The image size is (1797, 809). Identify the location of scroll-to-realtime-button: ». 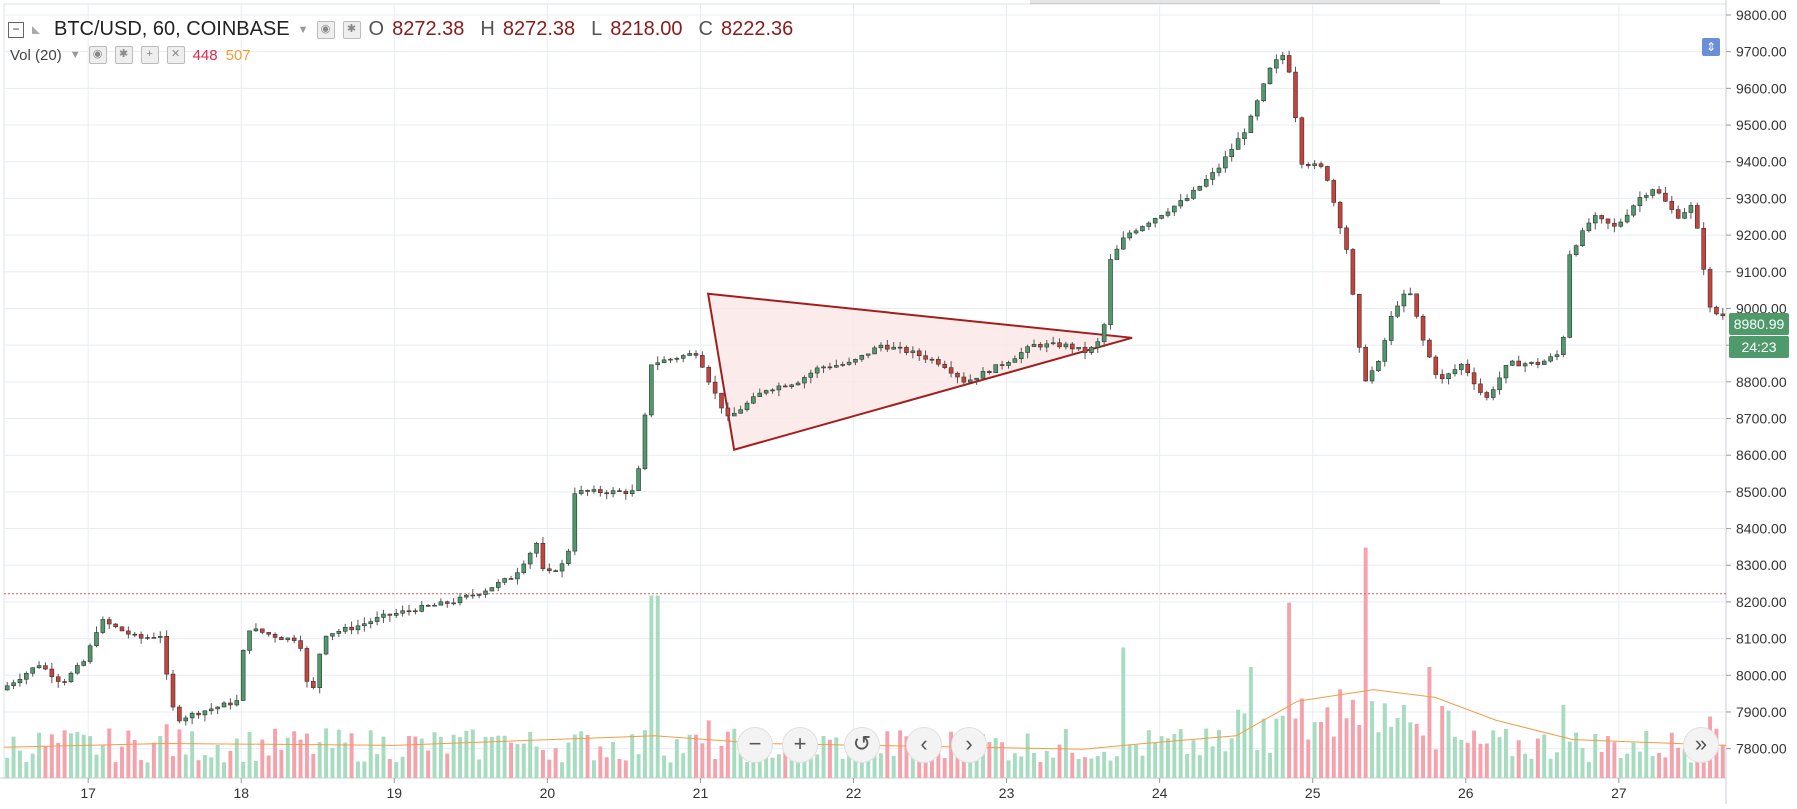
(1701, 745).